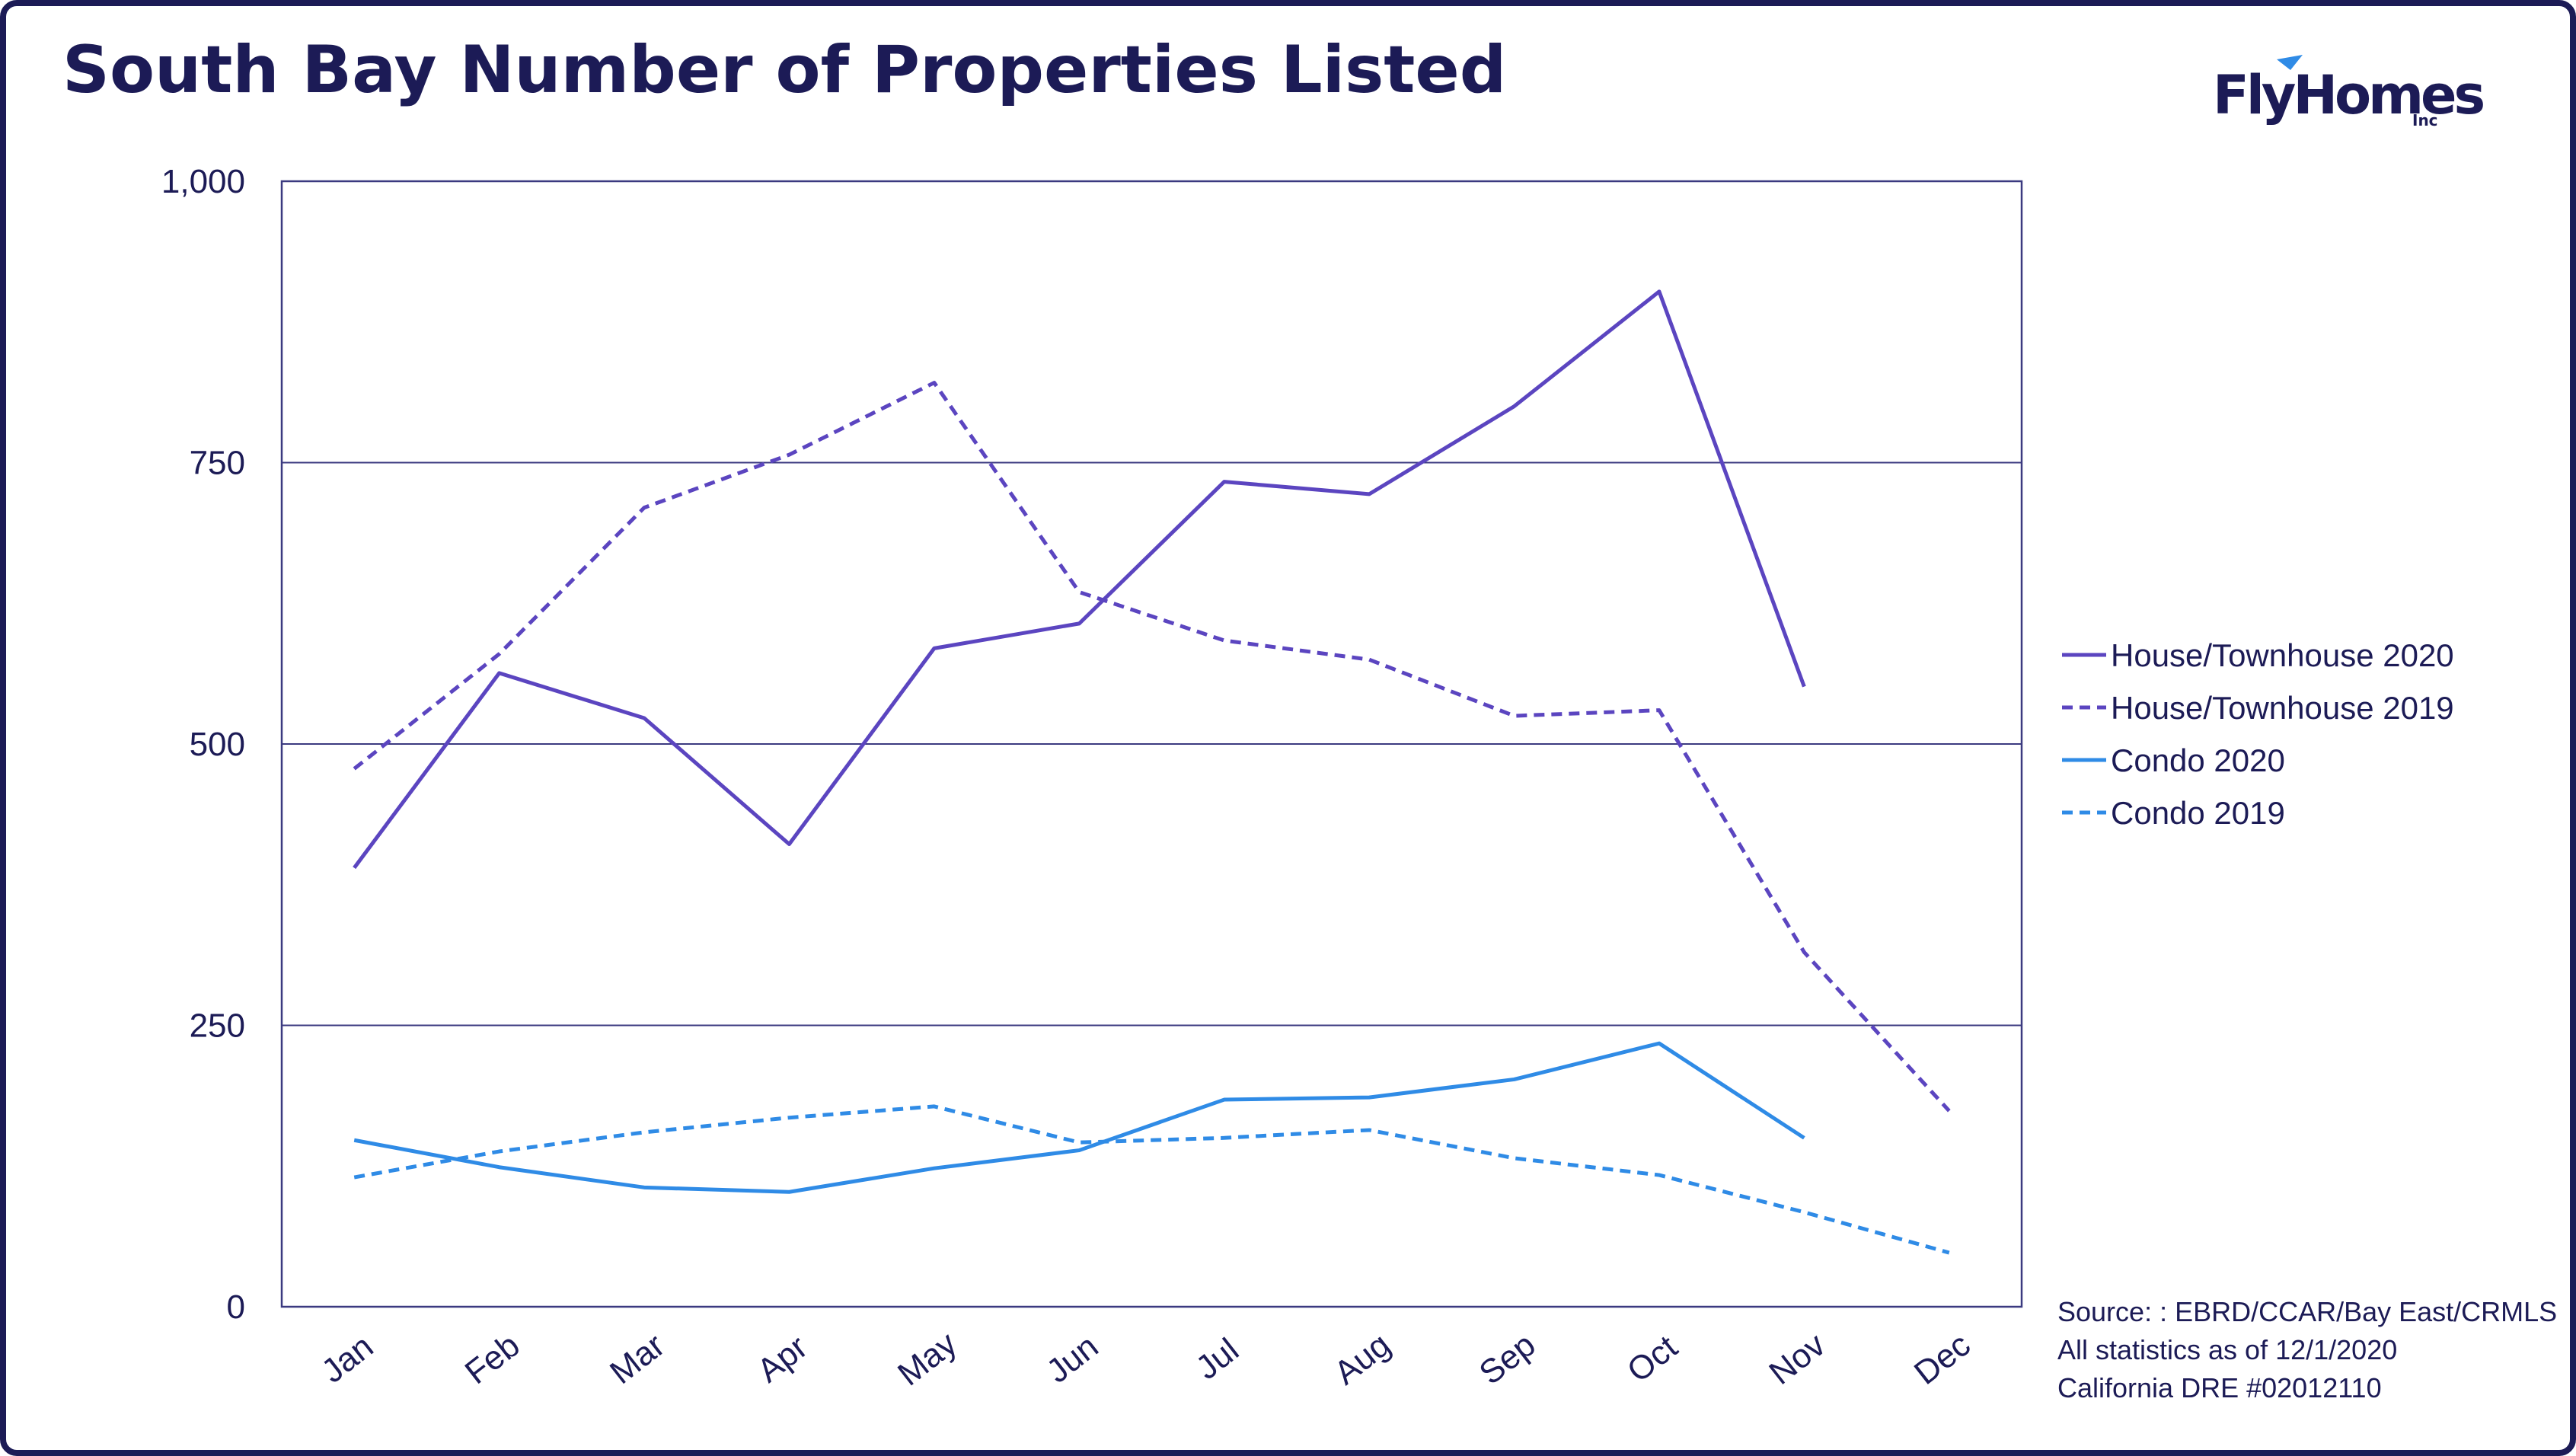 This screenshot has width=2576, height=1456. I want to click on x-axis-ticks: Jan Feb Mar Apr May Jun Jul Aug Sep Oct Nov Dec, so click(1145, 1359).